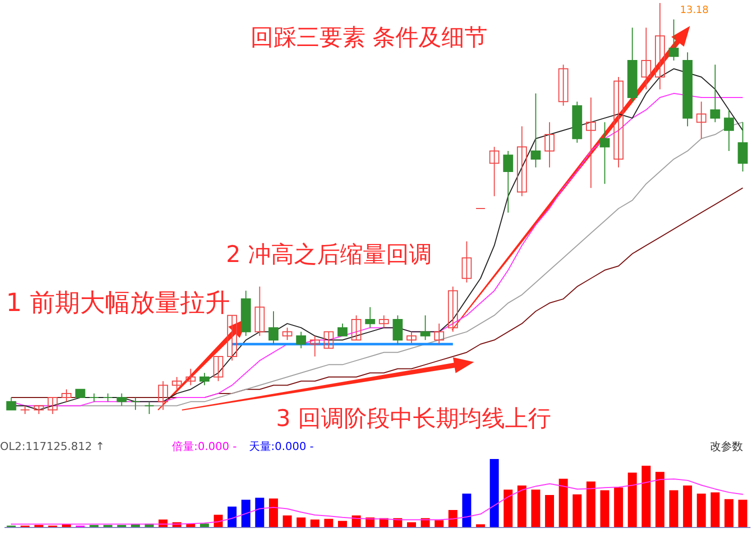 This screenshot has height=543, width=754. What do you see at coordinates (204, 446) in the screenshot?
I see `text: 倍量:0.000 -` at bounding box center [204, 446].